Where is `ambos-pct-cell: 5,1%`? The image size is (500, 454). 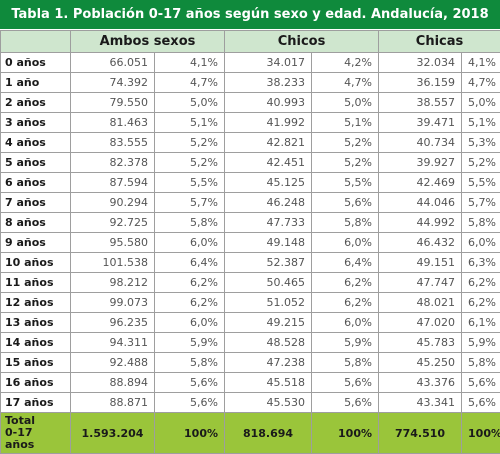
ambos-pct-cell: 5,1% is located at coordinates (190, 123).